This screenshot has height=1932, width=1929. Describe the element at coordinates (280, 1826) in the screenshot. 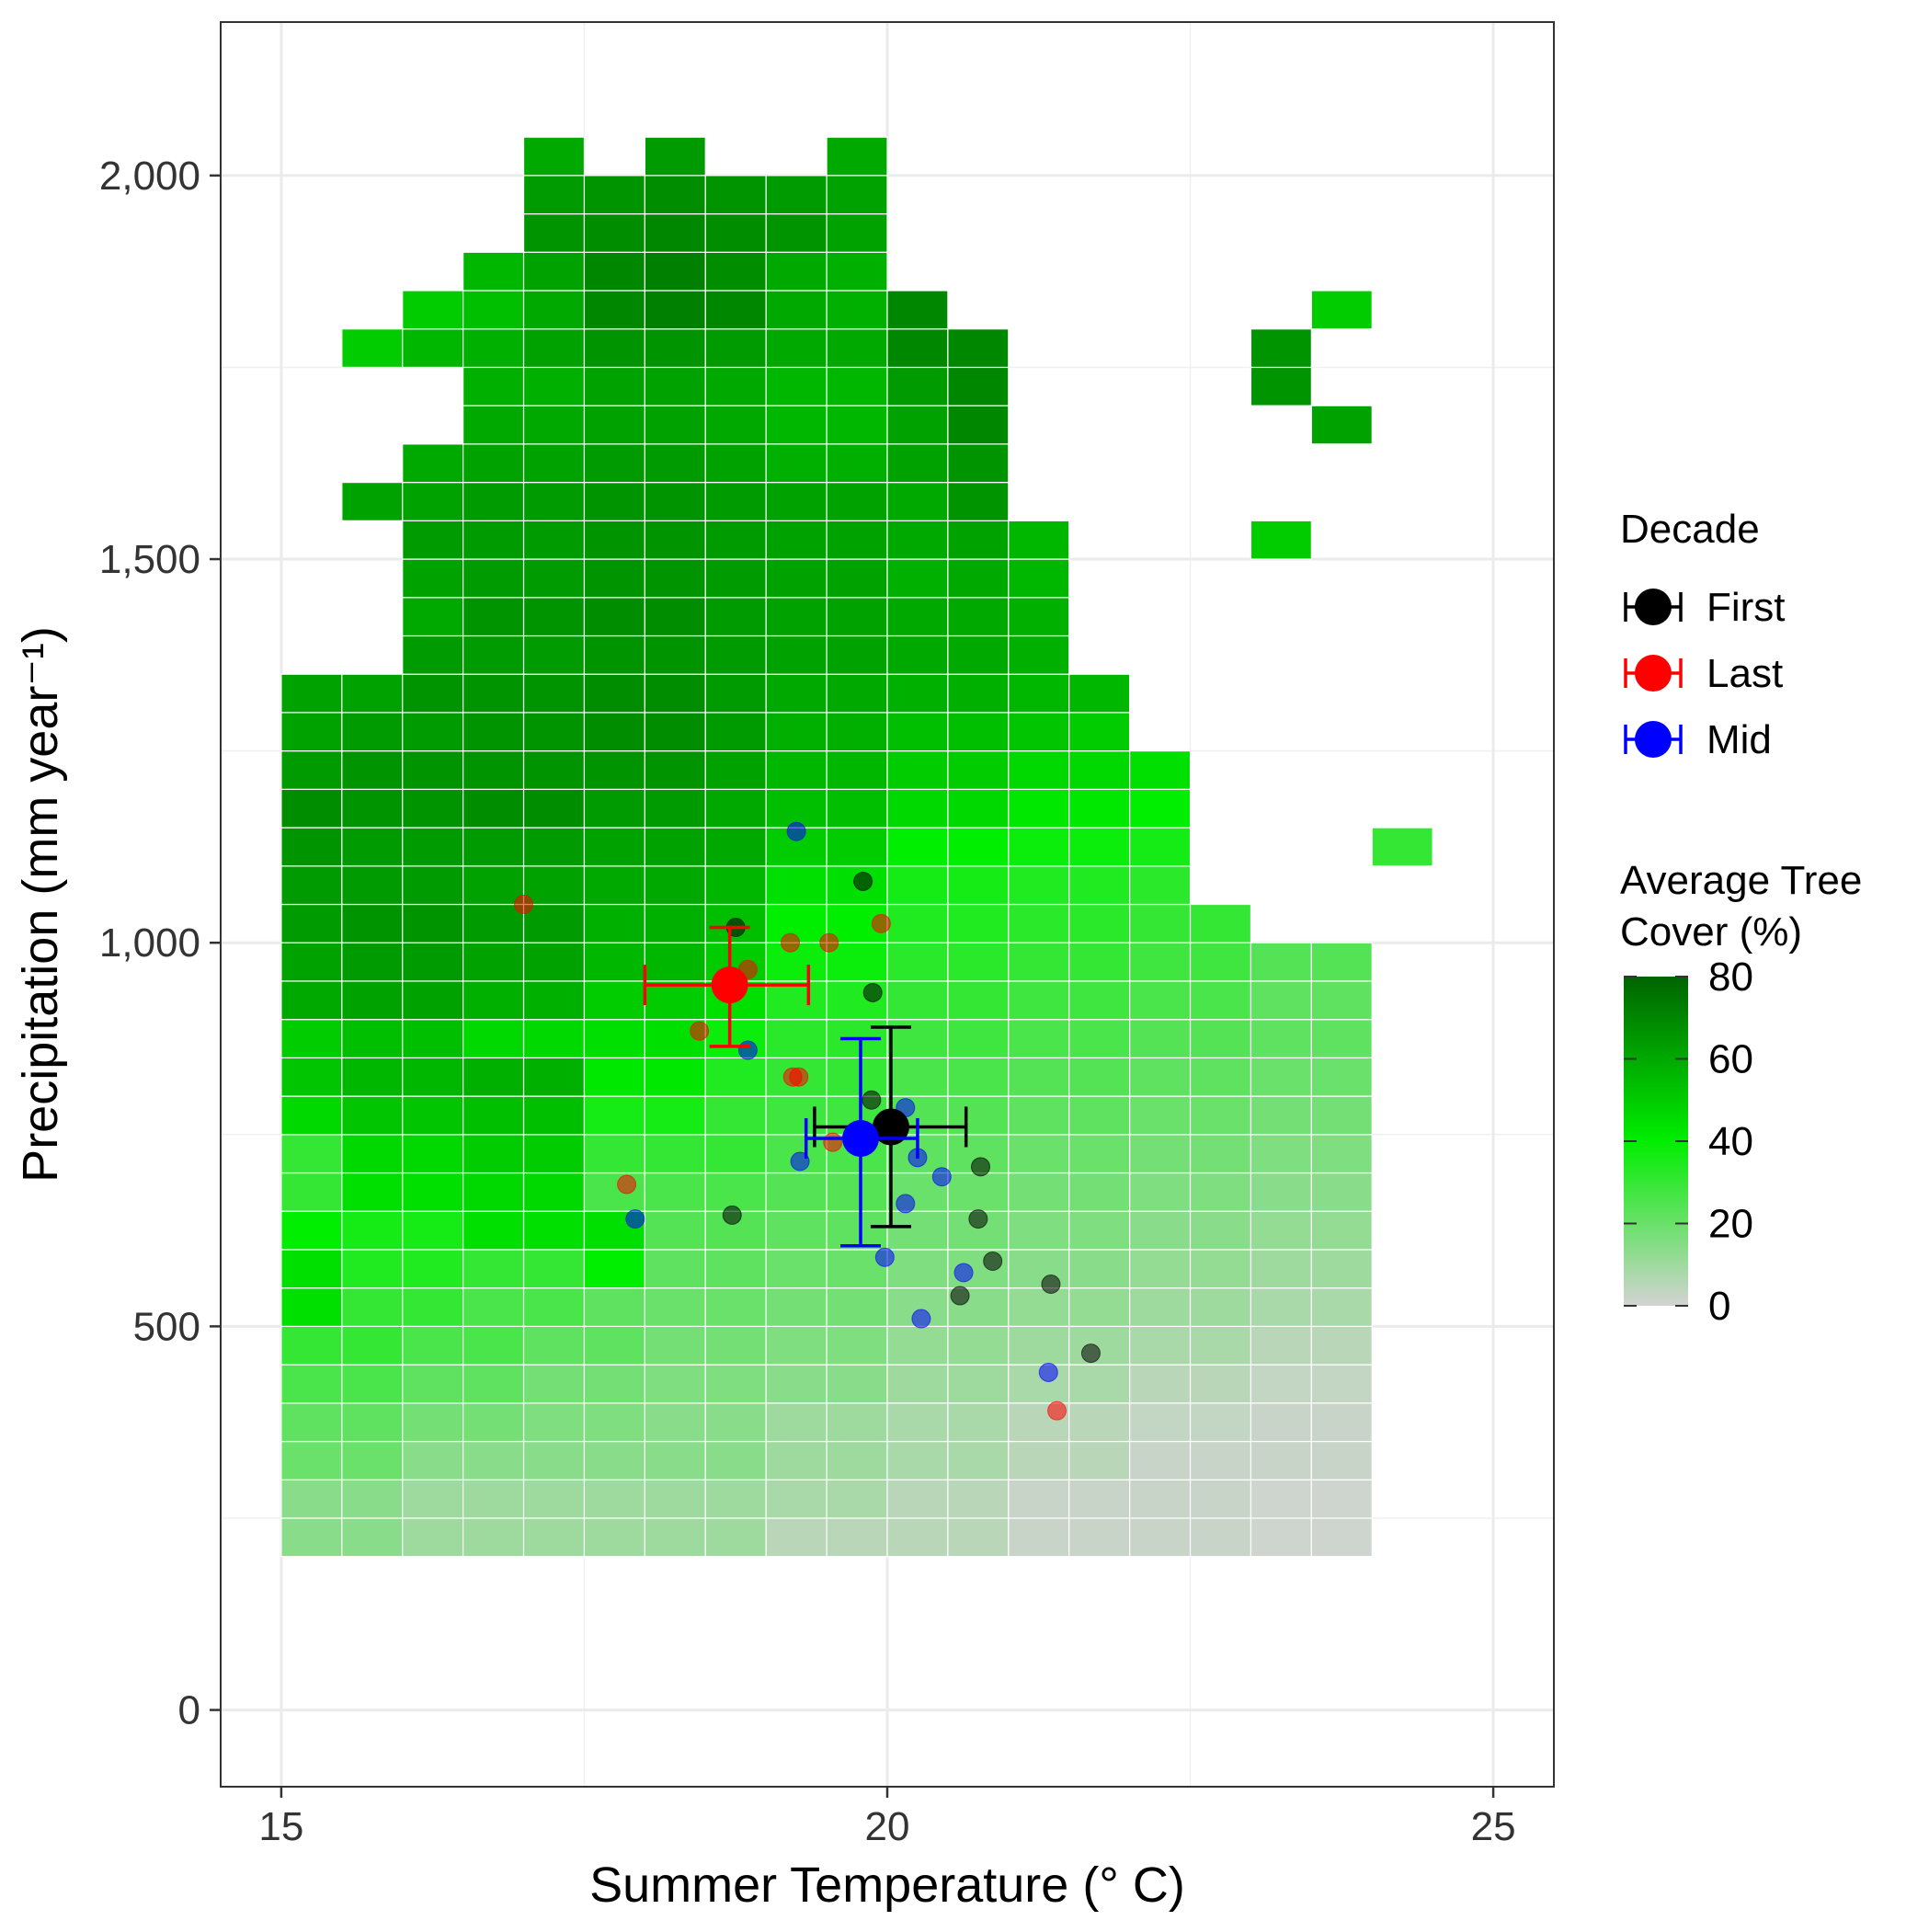

I see `x-tick-label: 15` at that location.